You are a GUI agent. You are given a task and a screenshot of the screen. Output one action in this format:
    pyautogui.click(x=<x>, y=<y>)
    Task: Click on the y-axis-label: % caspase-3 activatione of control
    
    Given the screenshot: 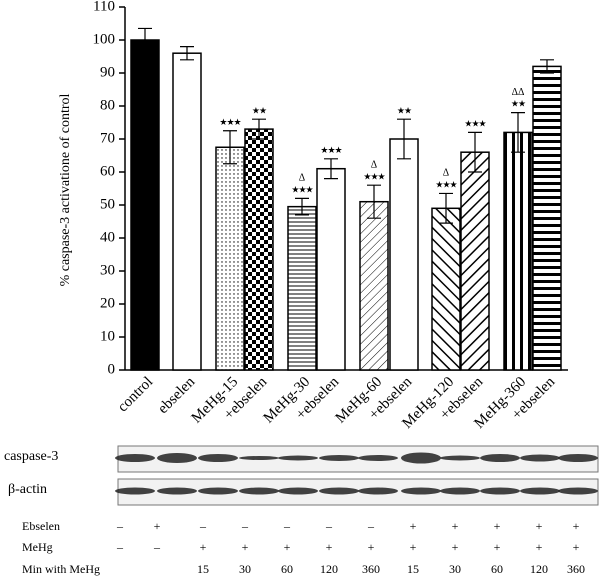 What is the action you would take?
    pyautogui.click(x=65, y=189)
    